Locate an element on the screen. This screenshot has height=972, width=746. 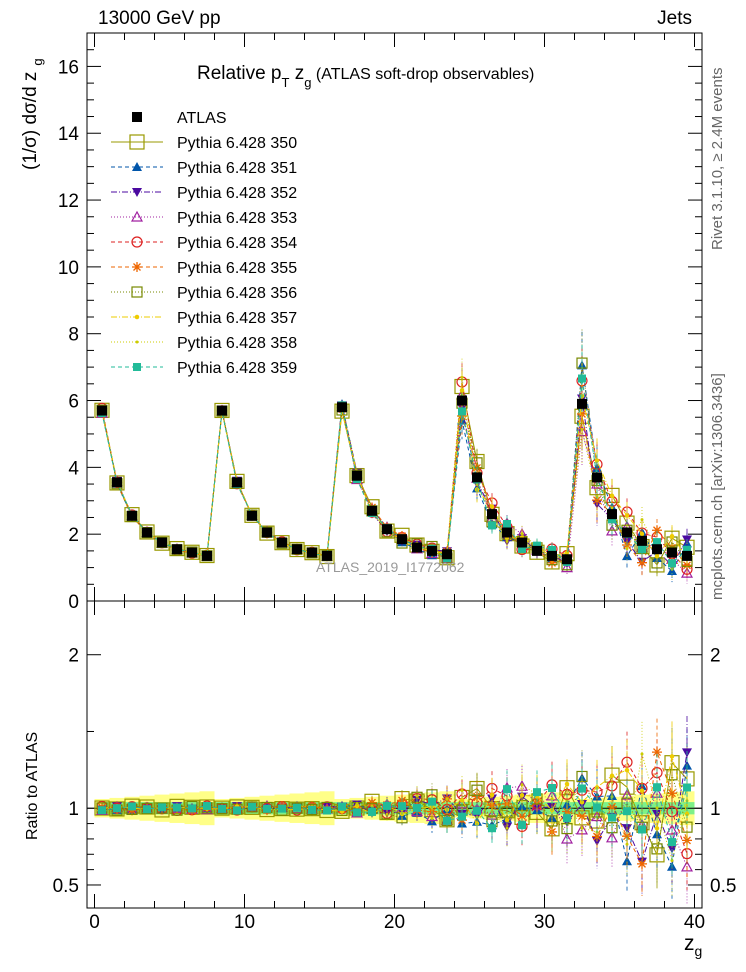
y-tick-label: 16 is located at coordinates (68, 67).